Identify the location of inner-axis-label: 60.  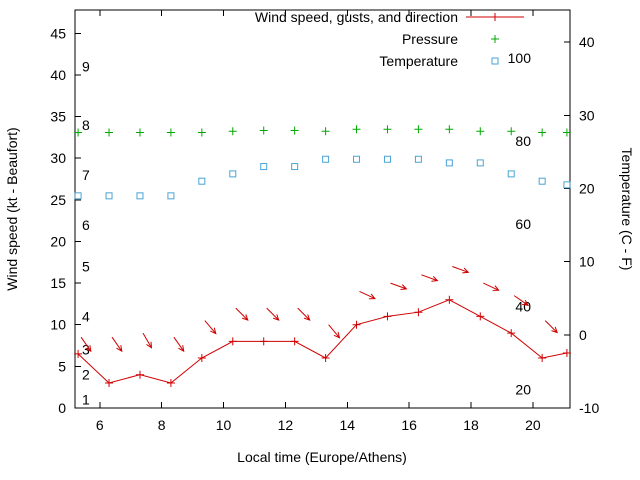
(523, 224).